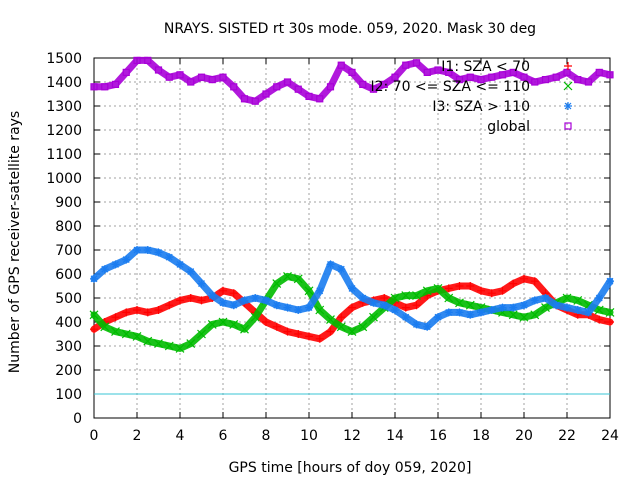  Describe the element at coordinates (64, 179) in the screenshot. I see `y-tick-label: 1000` at that location.